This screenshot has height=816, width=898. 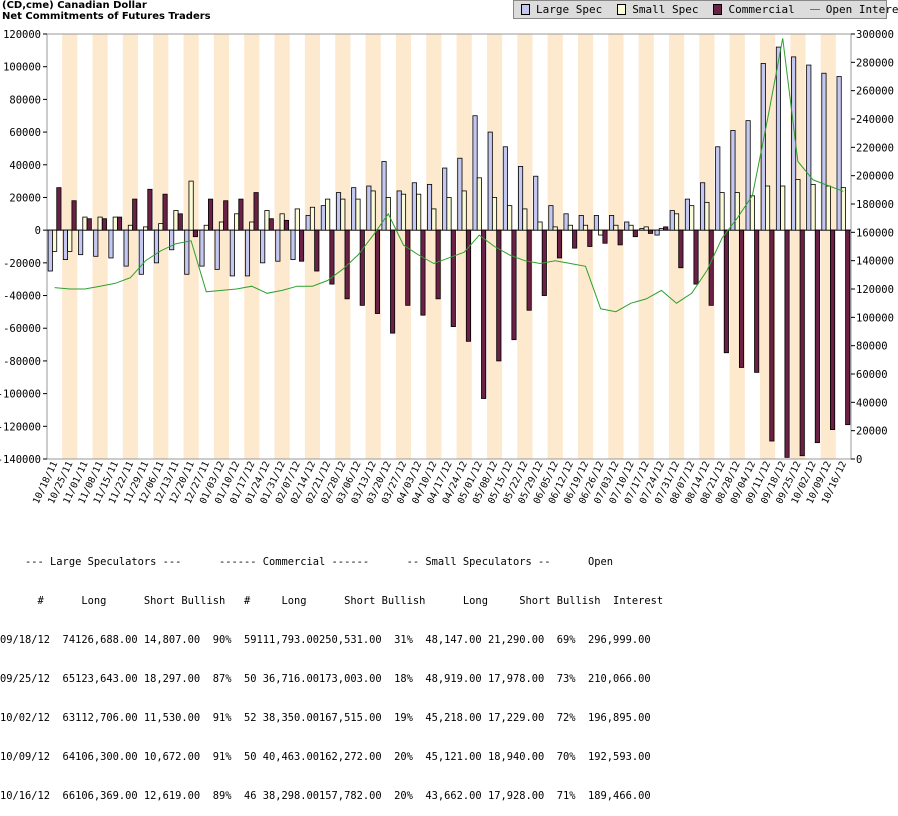 I want to click on right-tick-label: 200000, so click(x=875, y=177).